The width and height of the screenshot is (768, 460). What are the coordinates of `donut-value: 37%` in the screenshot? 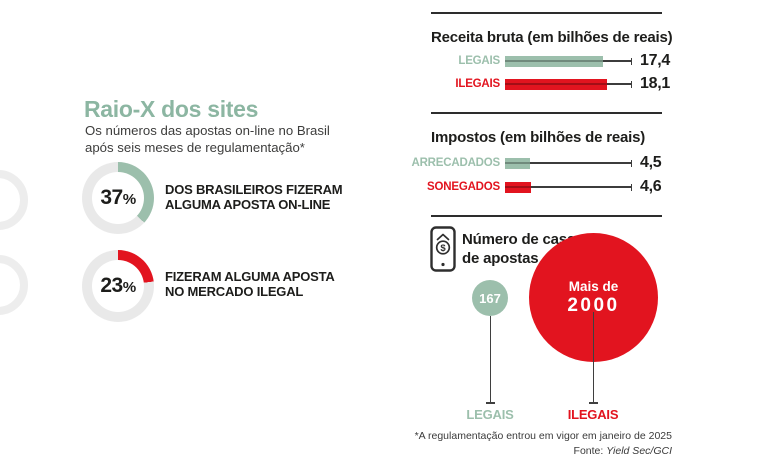 It's located at (118, 197).